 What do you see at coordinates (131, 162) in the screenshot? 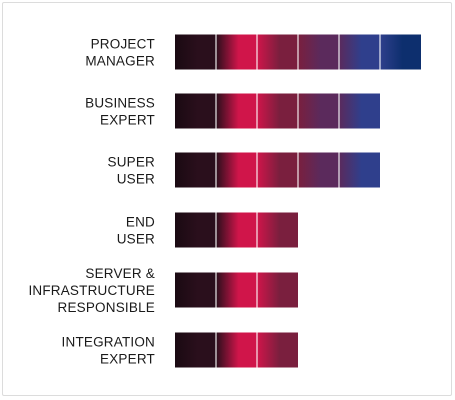
I see `category-label-line: SUPER` at bounding box center [131, 162].